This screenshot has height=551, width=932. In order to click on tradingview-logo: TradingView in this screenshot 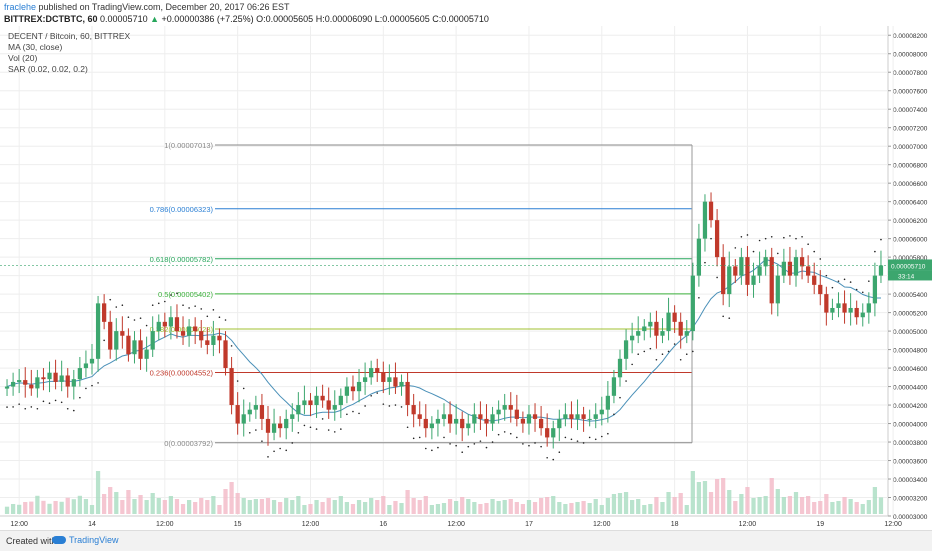, I will do `click(85, 540)`.